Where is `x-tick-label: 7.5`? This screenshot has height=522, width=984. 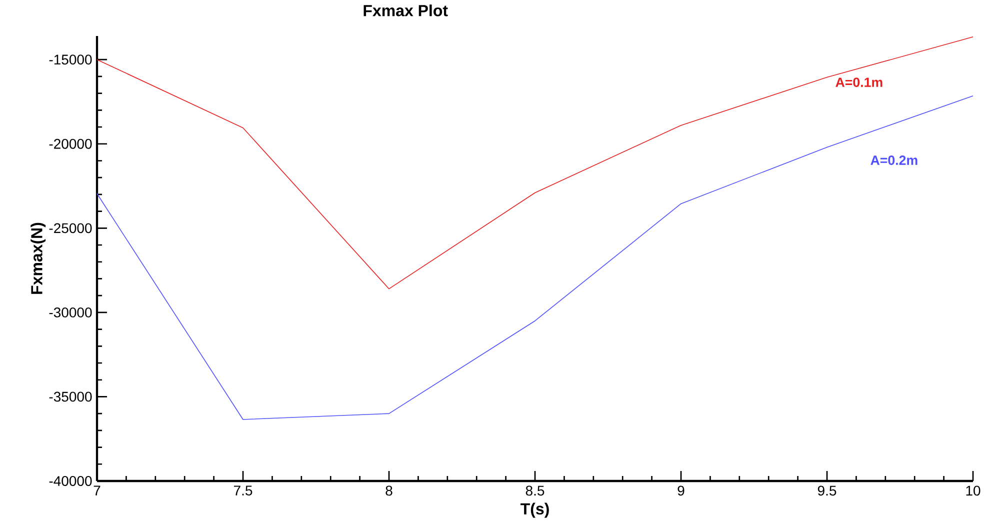
x-tick-label: 7.5 is located at coordinates (243, 491).